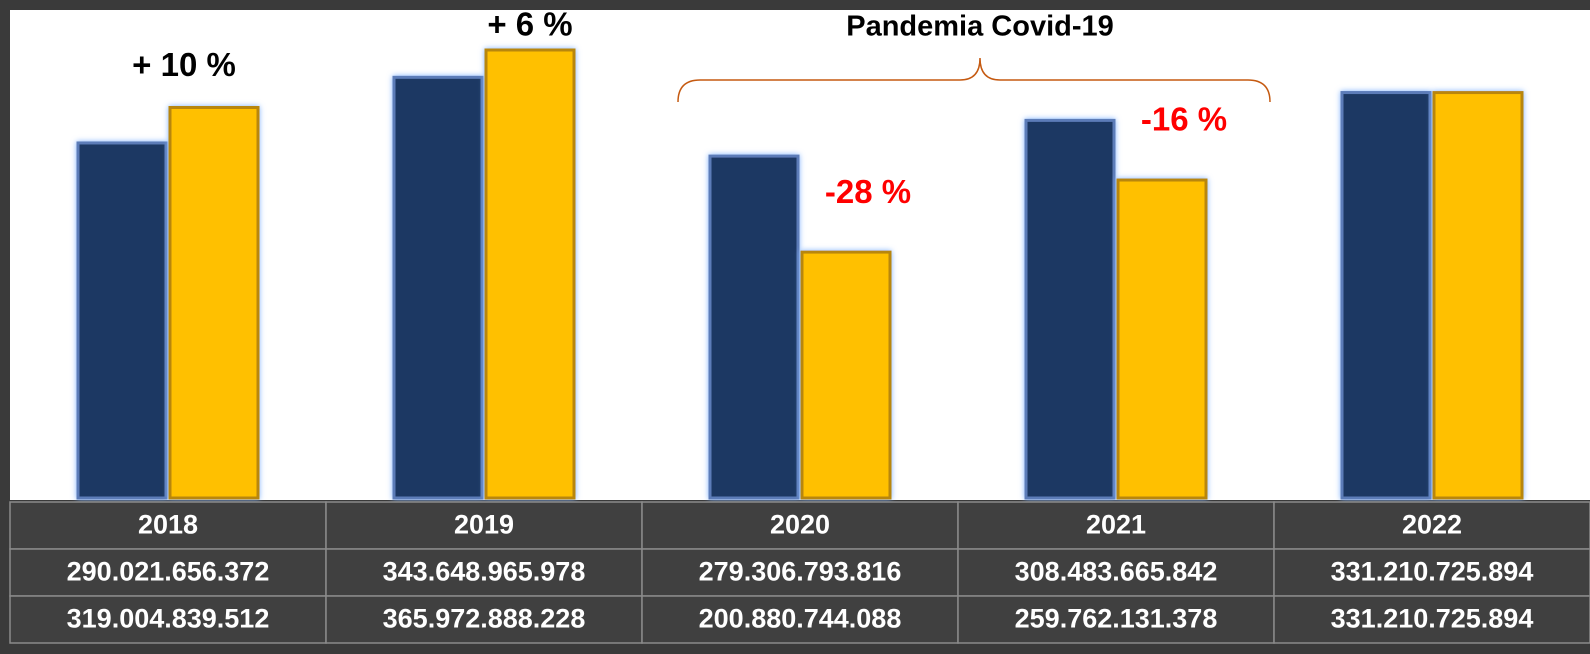  I want to click on column-header: 2018, so click(168, 525).